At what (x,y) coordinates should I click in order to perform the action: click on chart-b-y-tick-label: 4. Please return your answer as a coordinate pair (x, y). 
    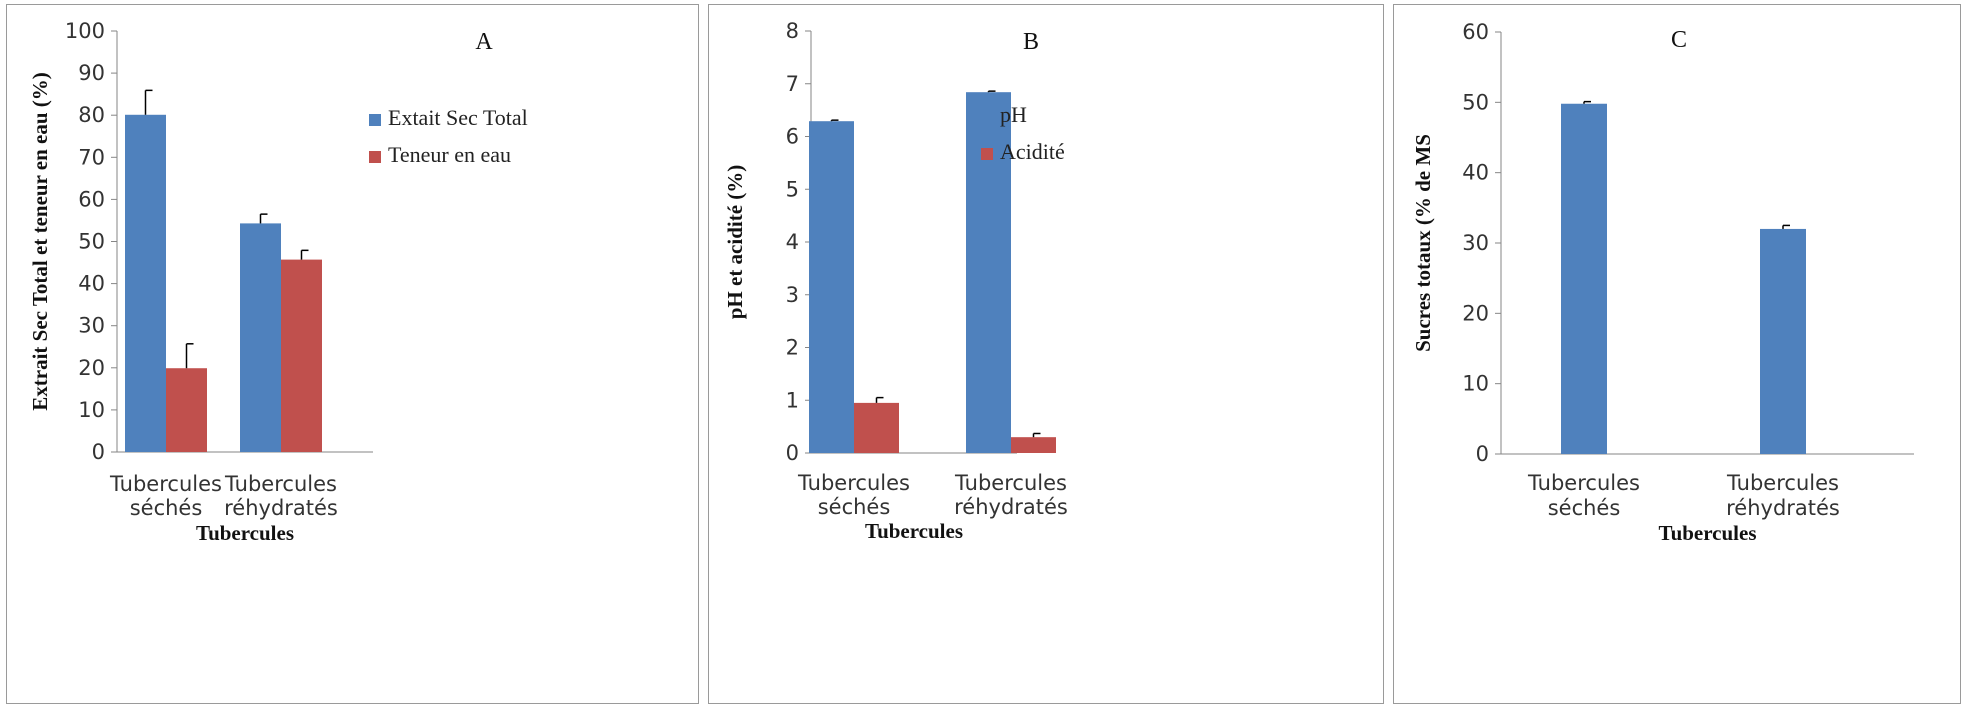
    Looking at the image, I should click on (792, 242).